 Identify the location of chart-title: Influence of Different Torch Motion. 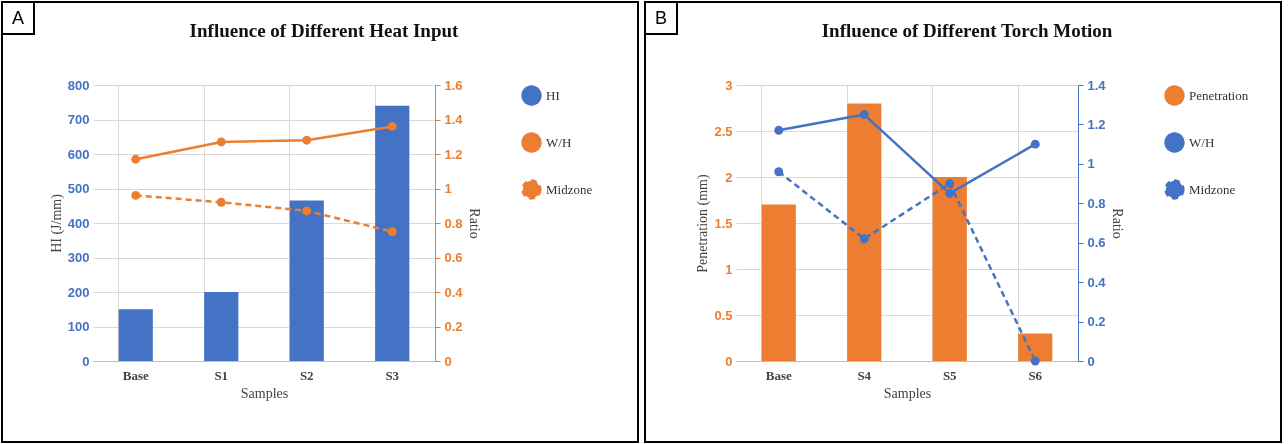
(967, 30).